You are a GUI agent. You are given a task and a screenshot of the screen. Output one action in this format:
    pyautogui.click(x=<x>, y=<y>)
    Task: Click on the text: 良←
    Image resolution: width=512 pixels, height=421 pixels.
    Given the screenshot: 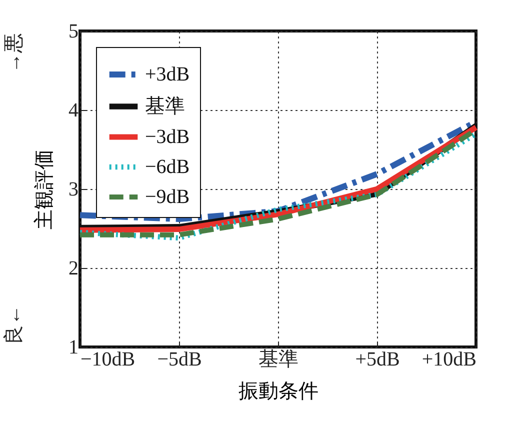 What is the action you would take?
    pyautogui.click(x=14, y=325)
    